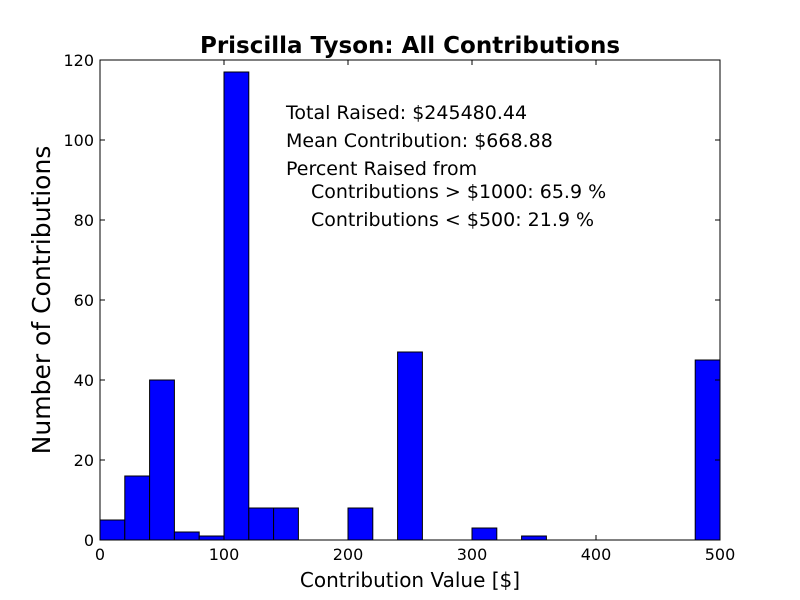  Describe the element at coordinates (224, 554) in the screenshot. I see `x-tick-label-100: 100` at that location.